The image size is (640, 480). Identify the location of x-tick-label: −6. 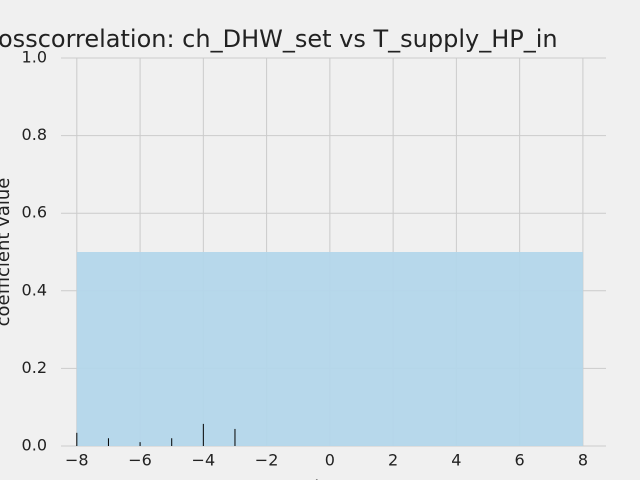
(140, 460).